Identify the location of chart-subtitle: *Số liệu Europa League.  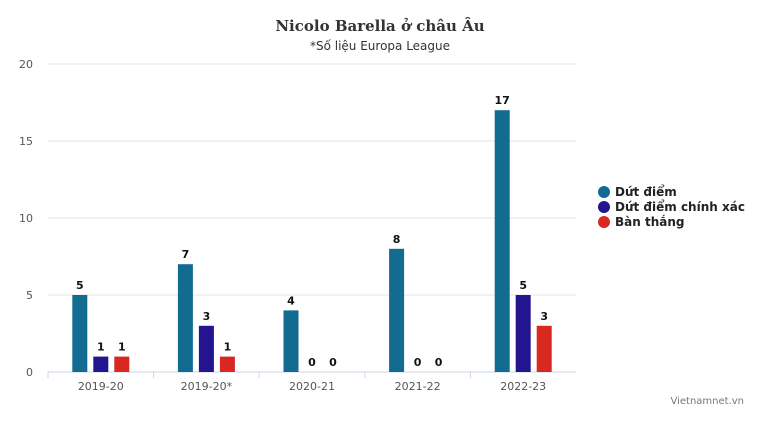
(380, 46).